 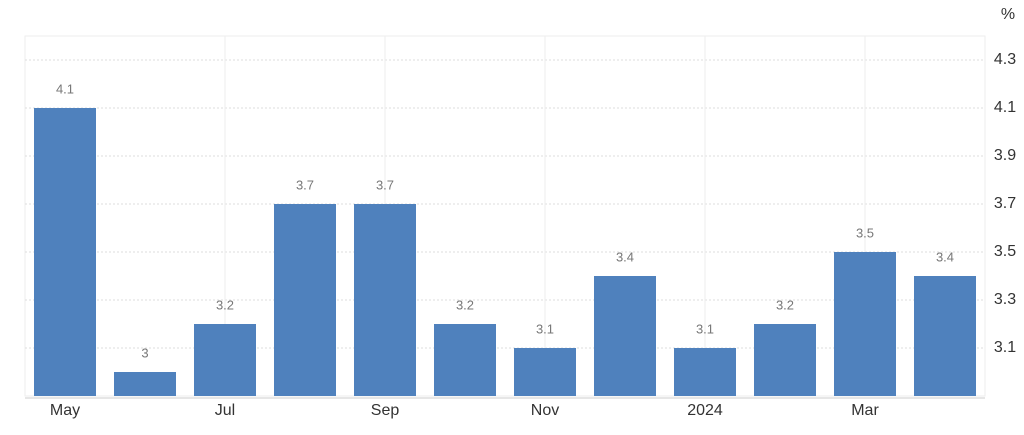 I want to click on unit-label: %, so click(x=1008, y=14).